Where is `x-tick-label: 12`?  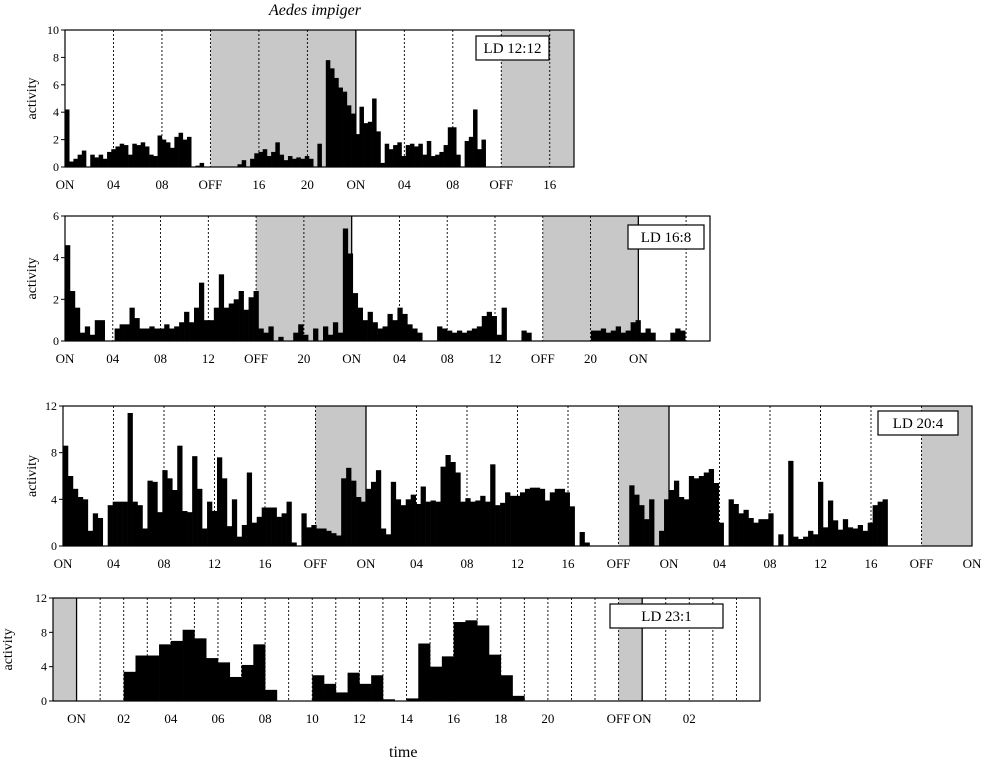 x-tick-label: 12 is located at coordinates (208, 358).